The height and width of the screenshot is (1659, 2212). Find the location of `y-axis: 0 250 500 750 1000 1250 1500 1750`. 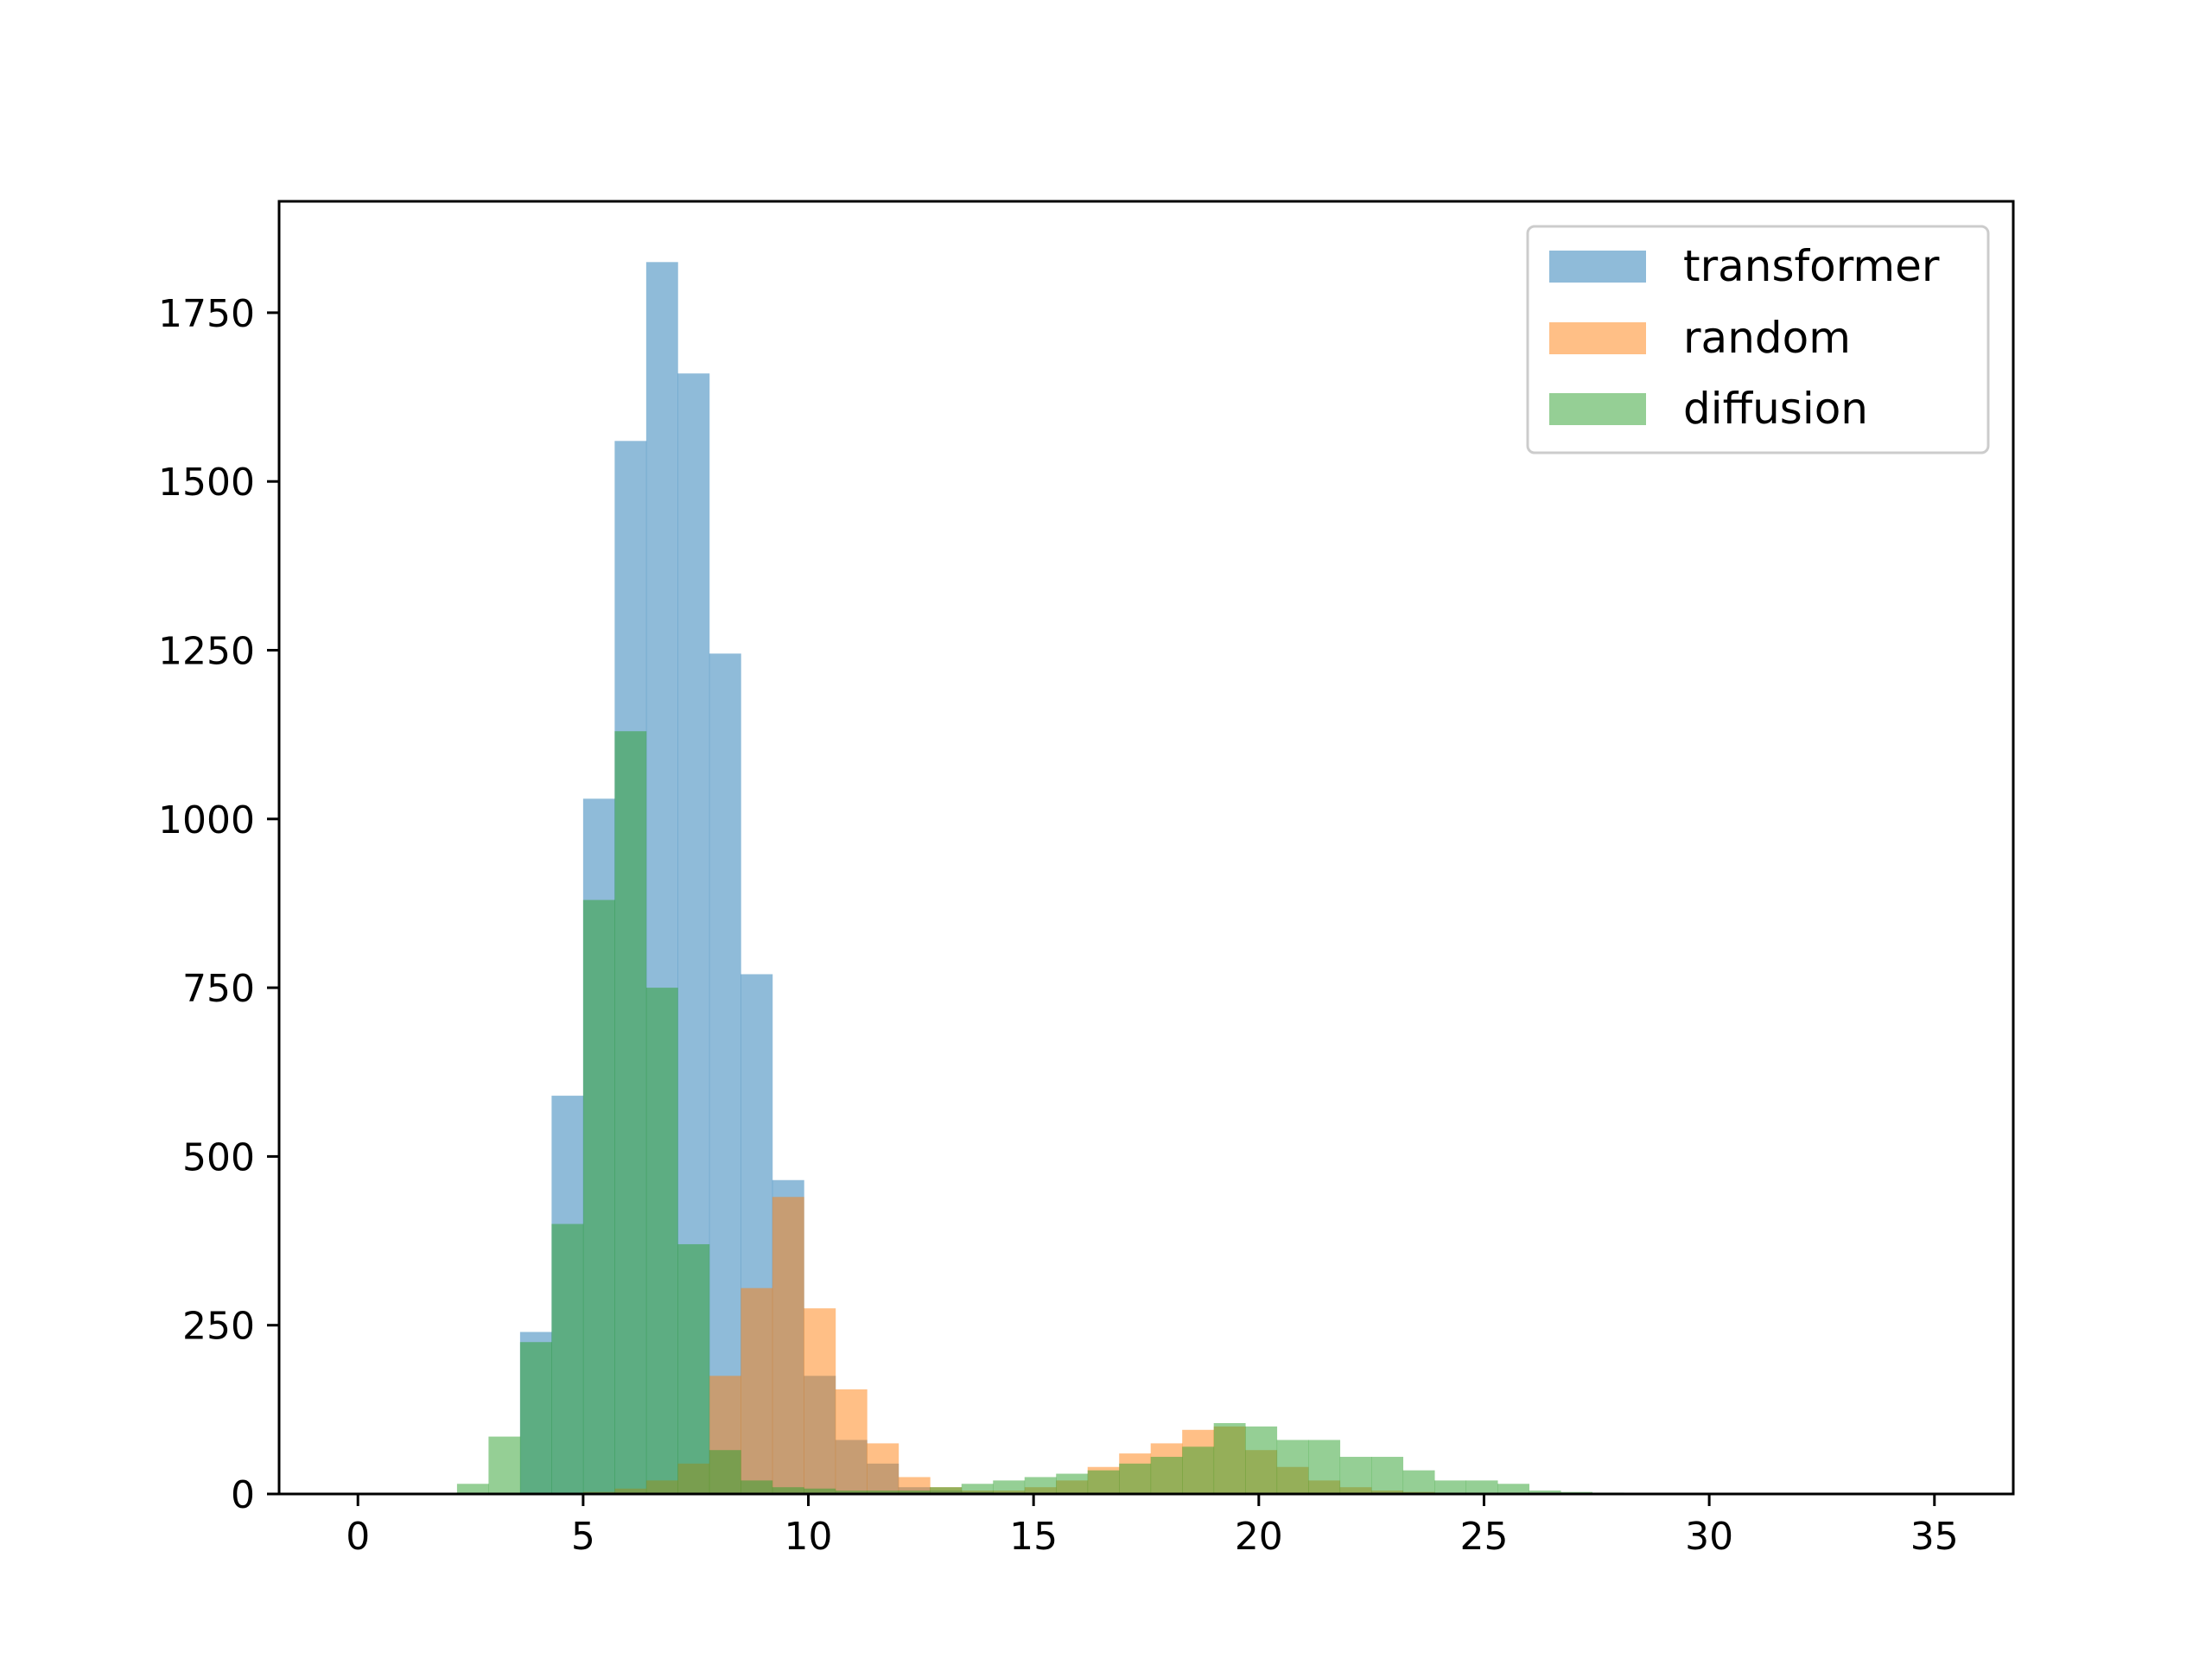

y-axis: 0 250 500 750 1000 1250 1500 1750 is located at coordinates (218, 905).